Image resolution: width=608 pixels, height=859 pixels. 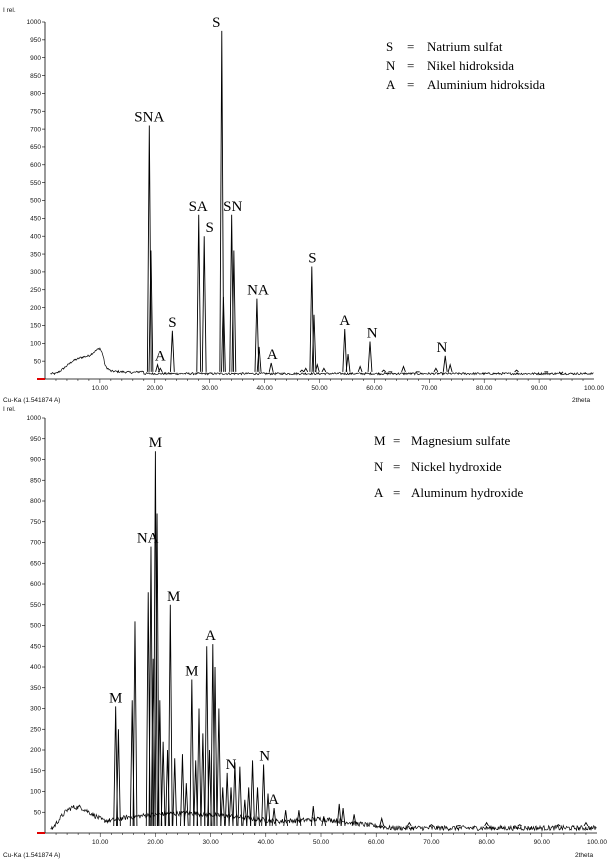 What do you see at coordinates (486, 84) in the screenshot?
I see `legend-name: Aluminium hidroksida` at bounding box center [486, 84].